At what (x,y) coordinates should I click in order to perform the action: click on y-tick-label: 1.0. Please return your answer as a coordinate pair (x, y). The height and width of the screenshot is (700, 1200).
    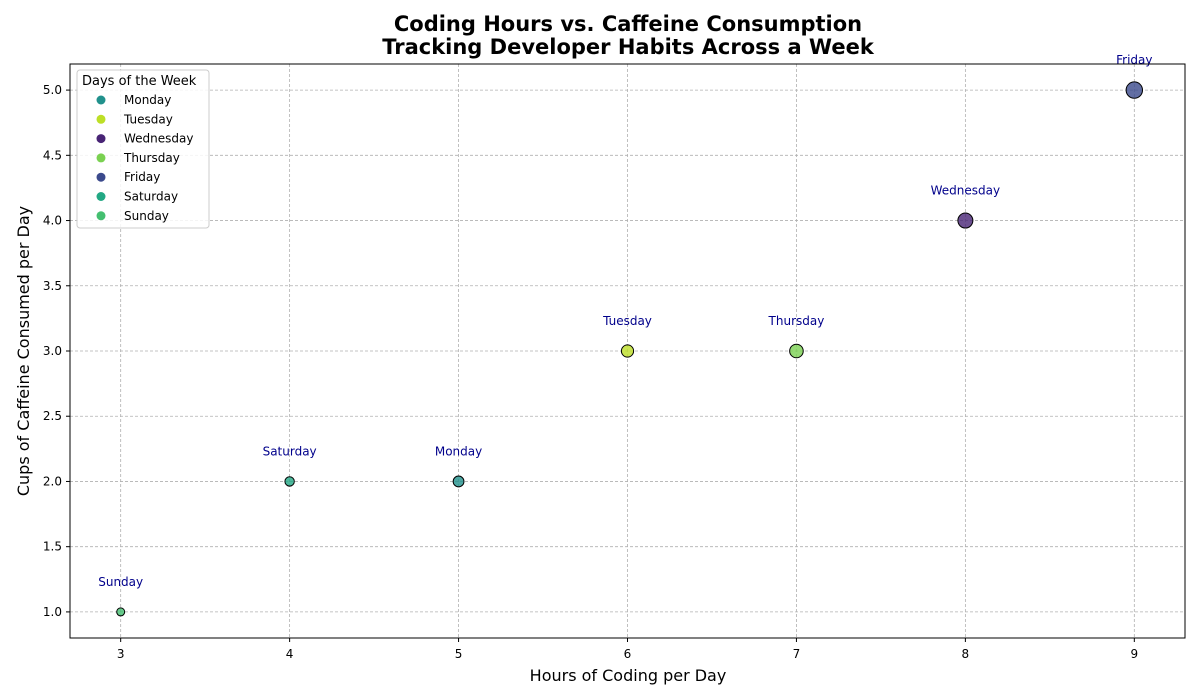
    Looking at the image, I should click on (52, 612).